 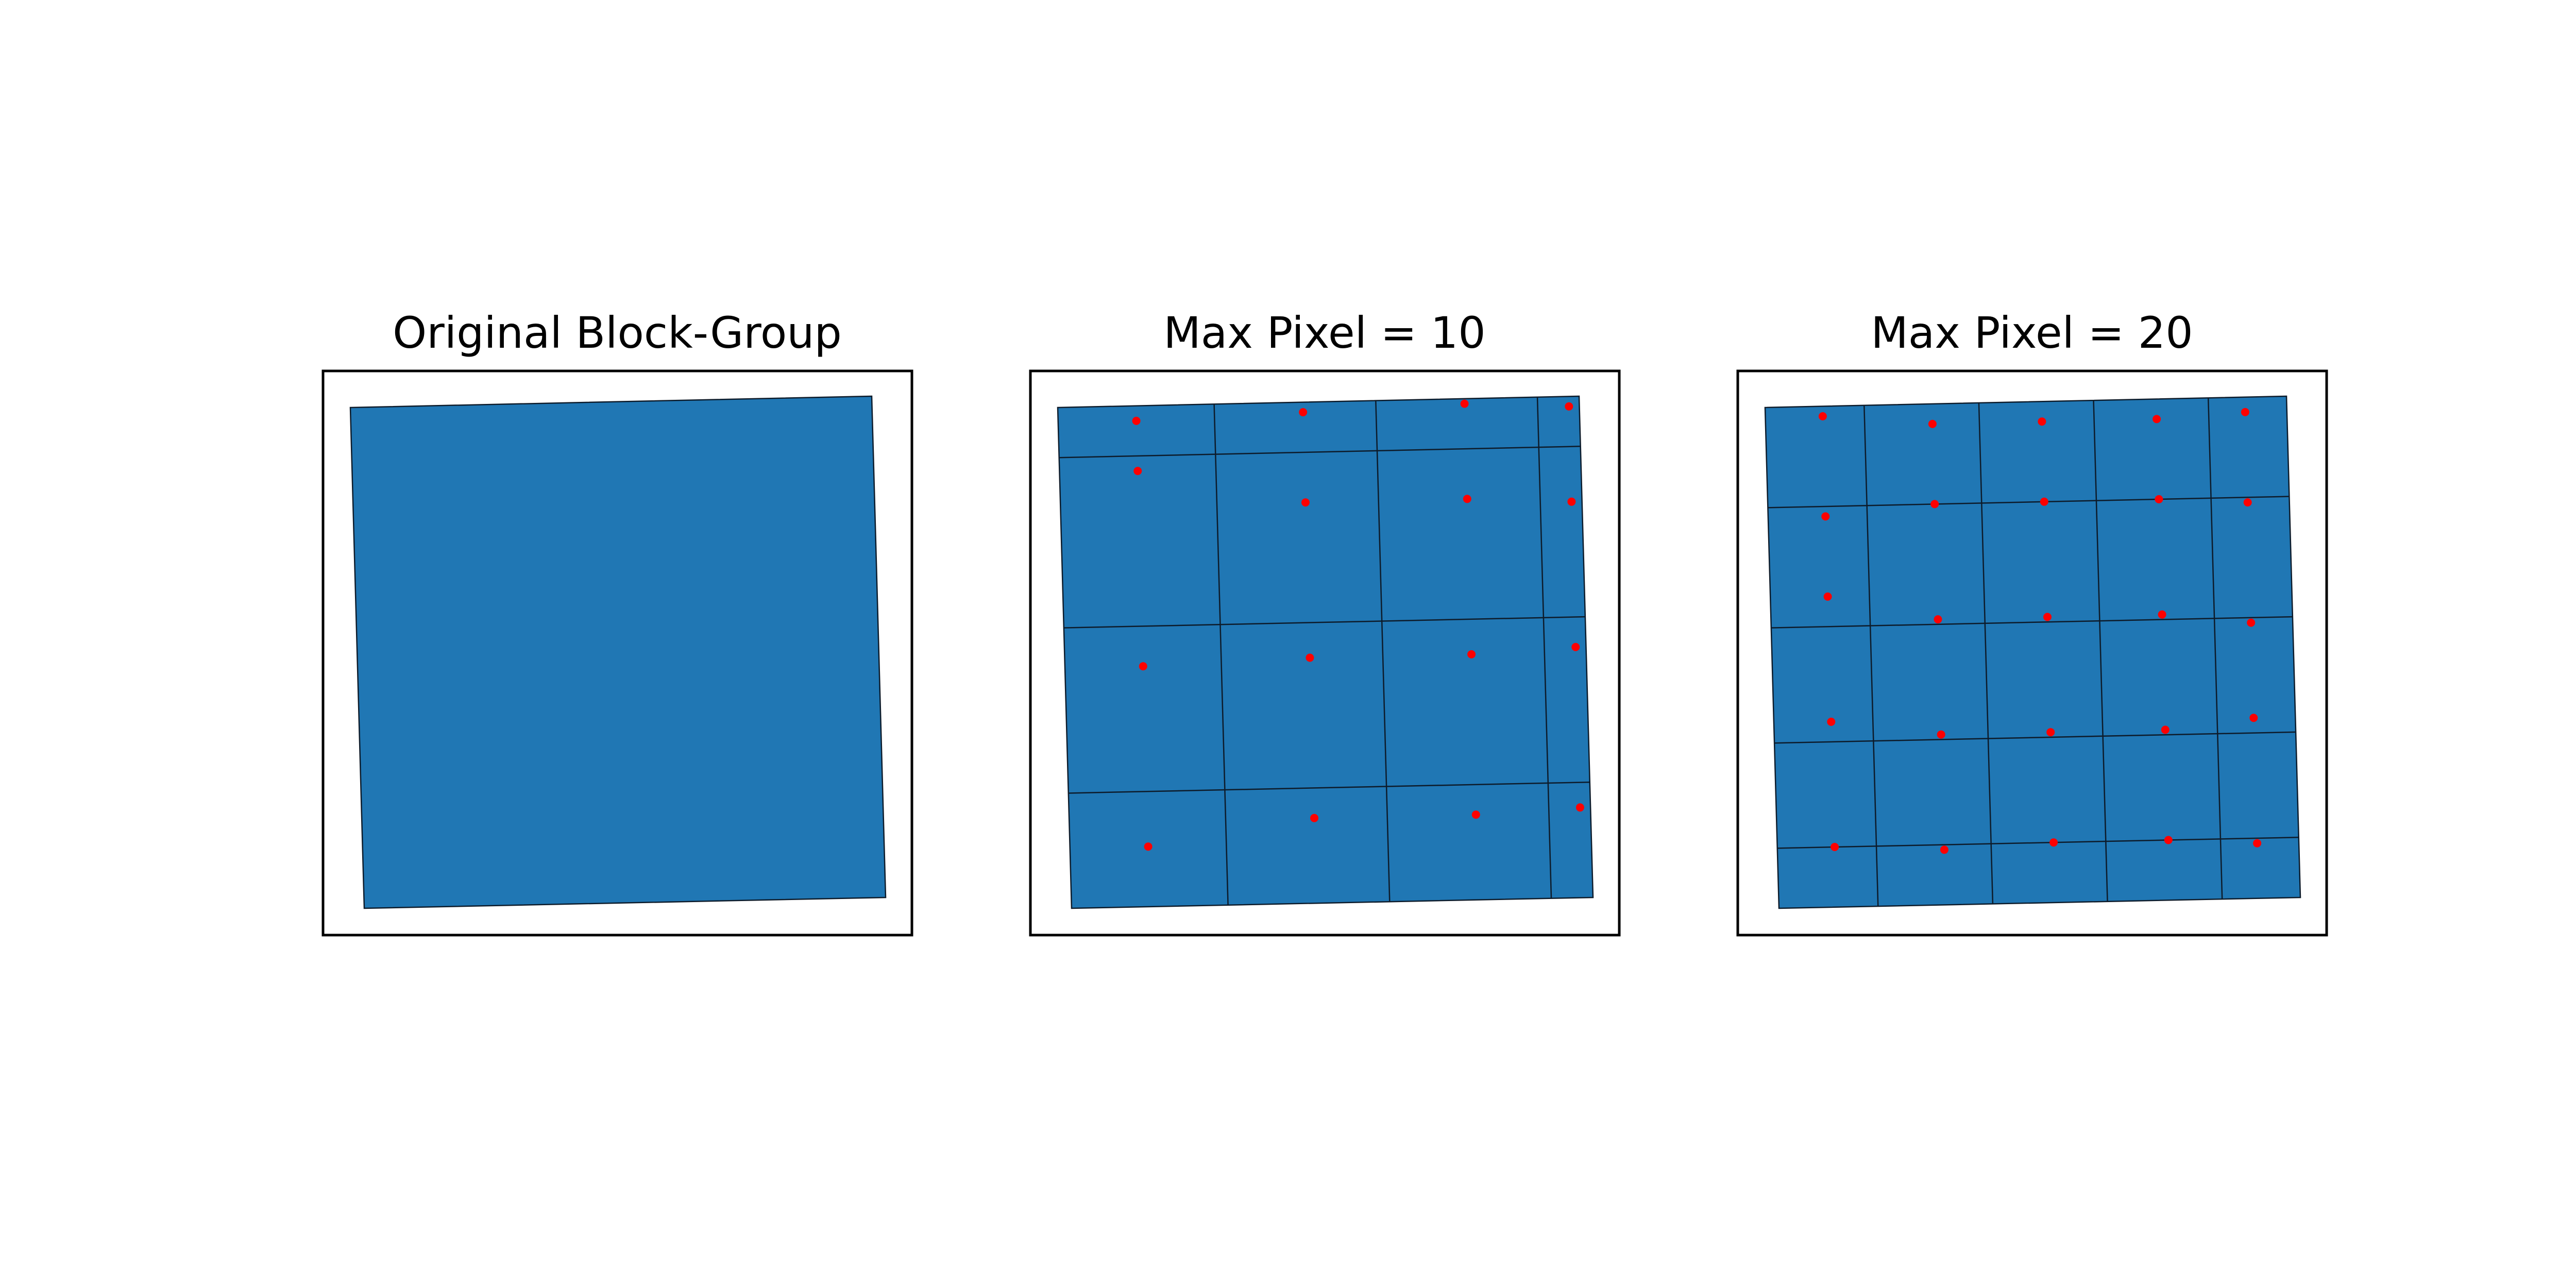 I want to click on panel-max-pixel-20-plot, so click(x=2032, y=652).